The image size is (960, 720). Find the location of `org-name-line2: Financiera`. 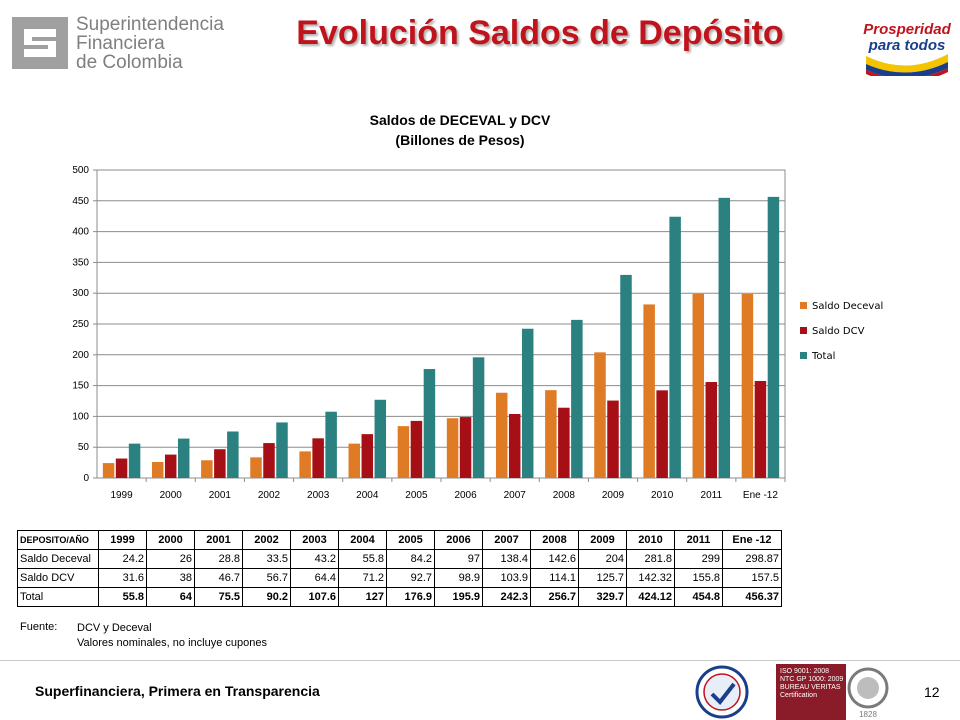

org-name-line2: Financiera is located at coordinates (120, 43).